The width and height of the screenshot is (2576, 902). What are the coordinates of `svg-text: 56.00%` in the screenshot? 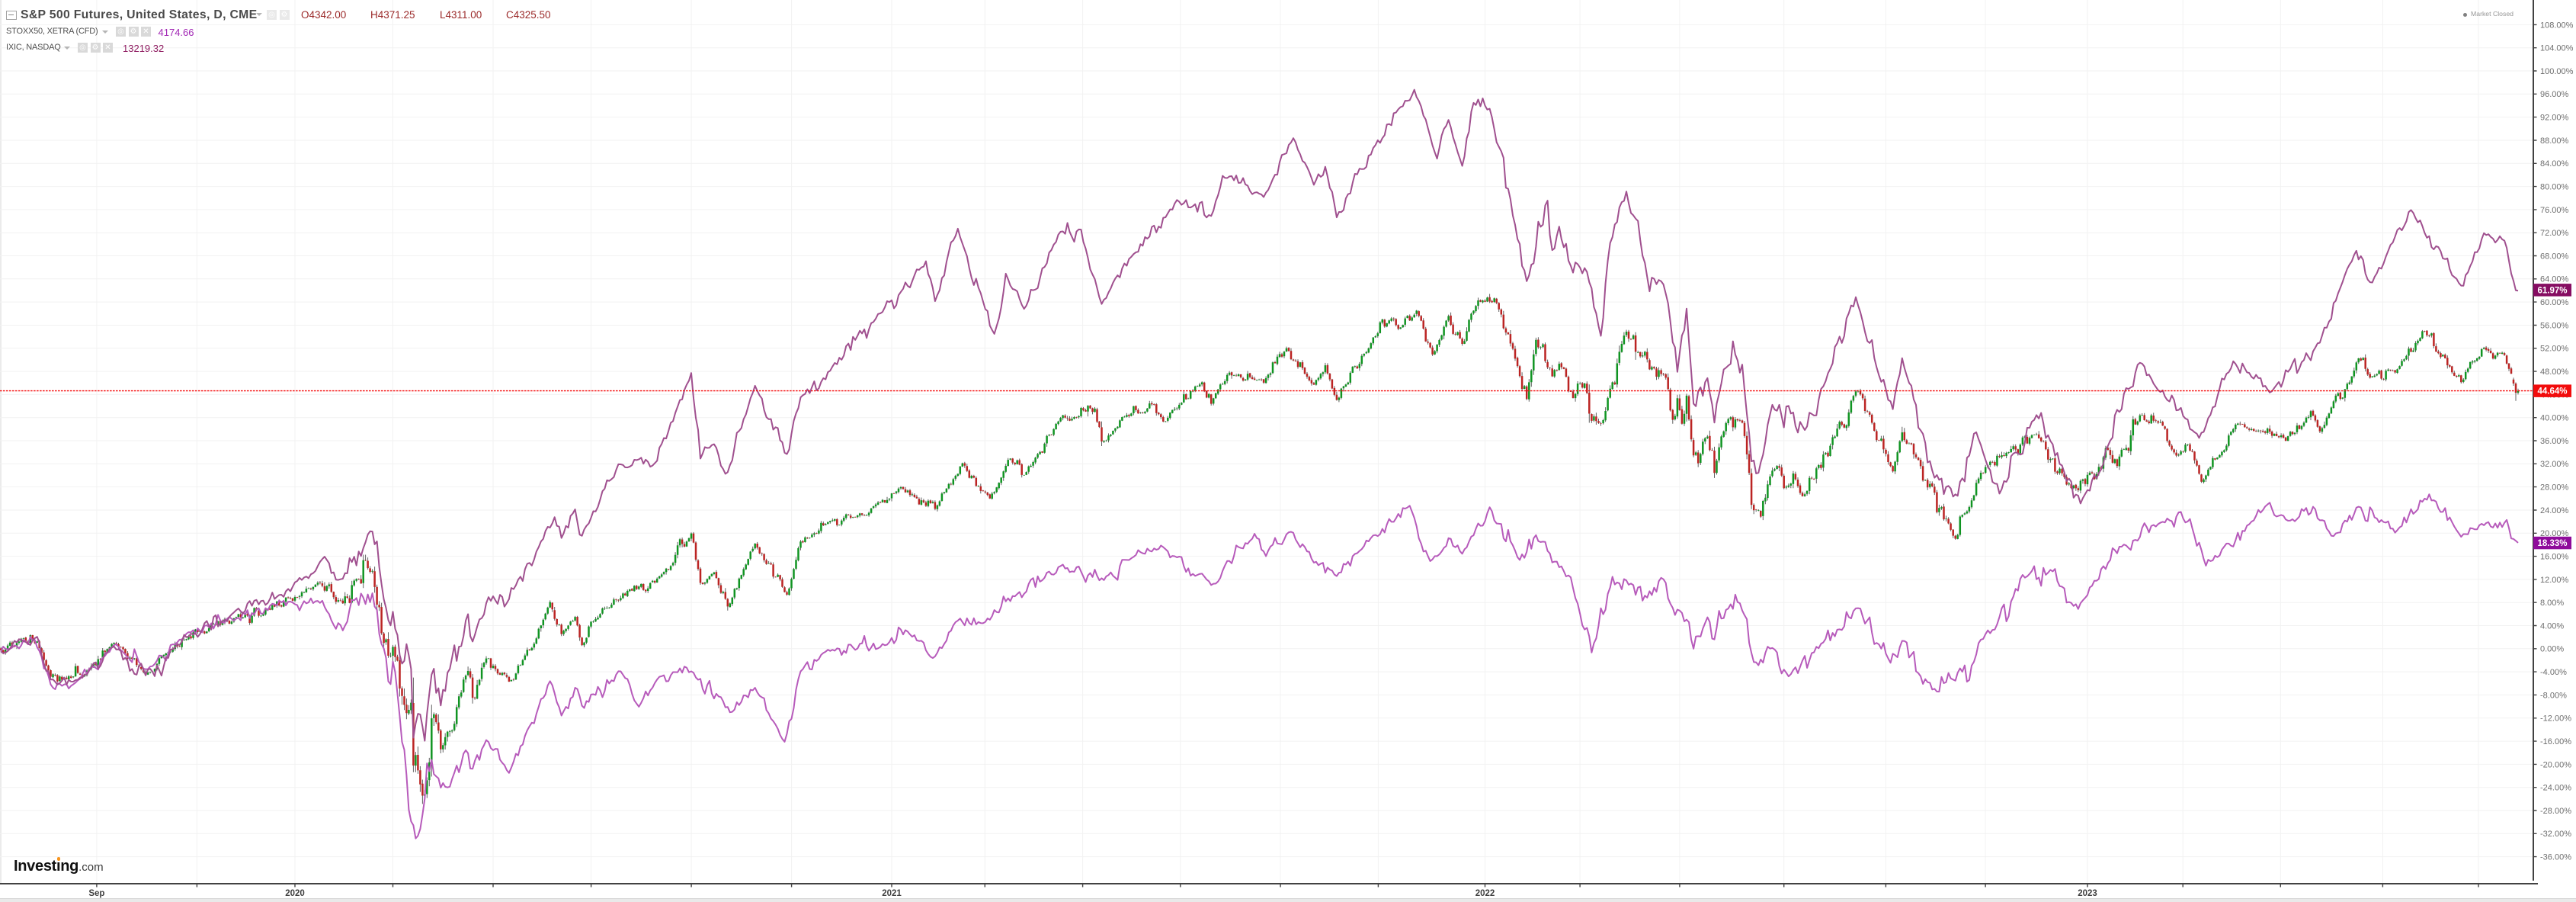 It's located at (2554, 325).